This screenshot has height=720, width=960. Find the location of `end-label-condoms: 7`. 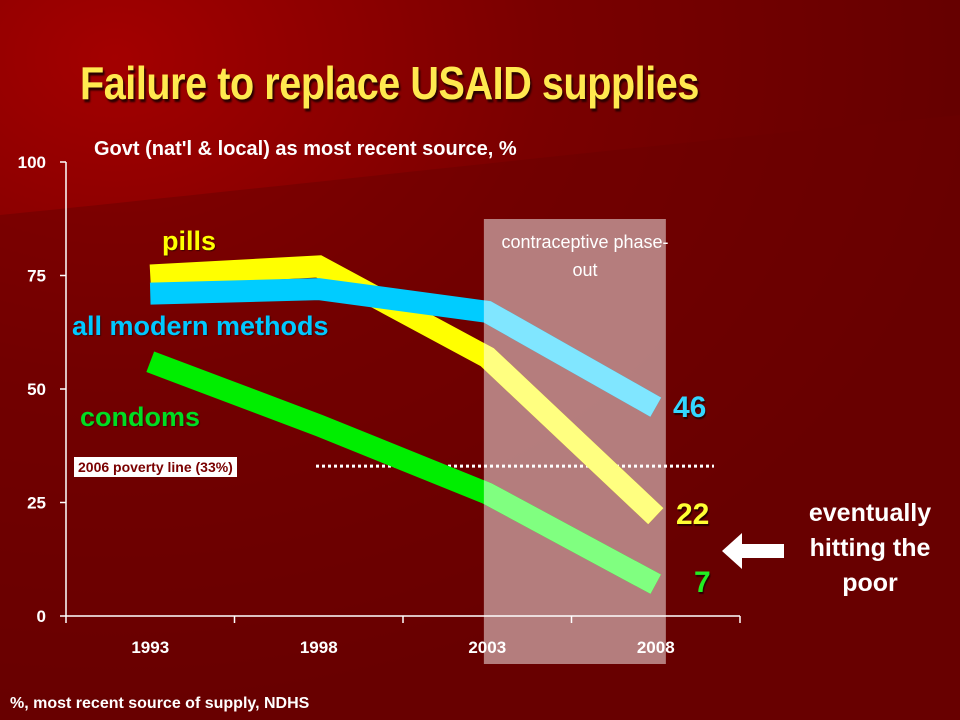

end-label-condoms: 7 is located at coordinates (702, 582).